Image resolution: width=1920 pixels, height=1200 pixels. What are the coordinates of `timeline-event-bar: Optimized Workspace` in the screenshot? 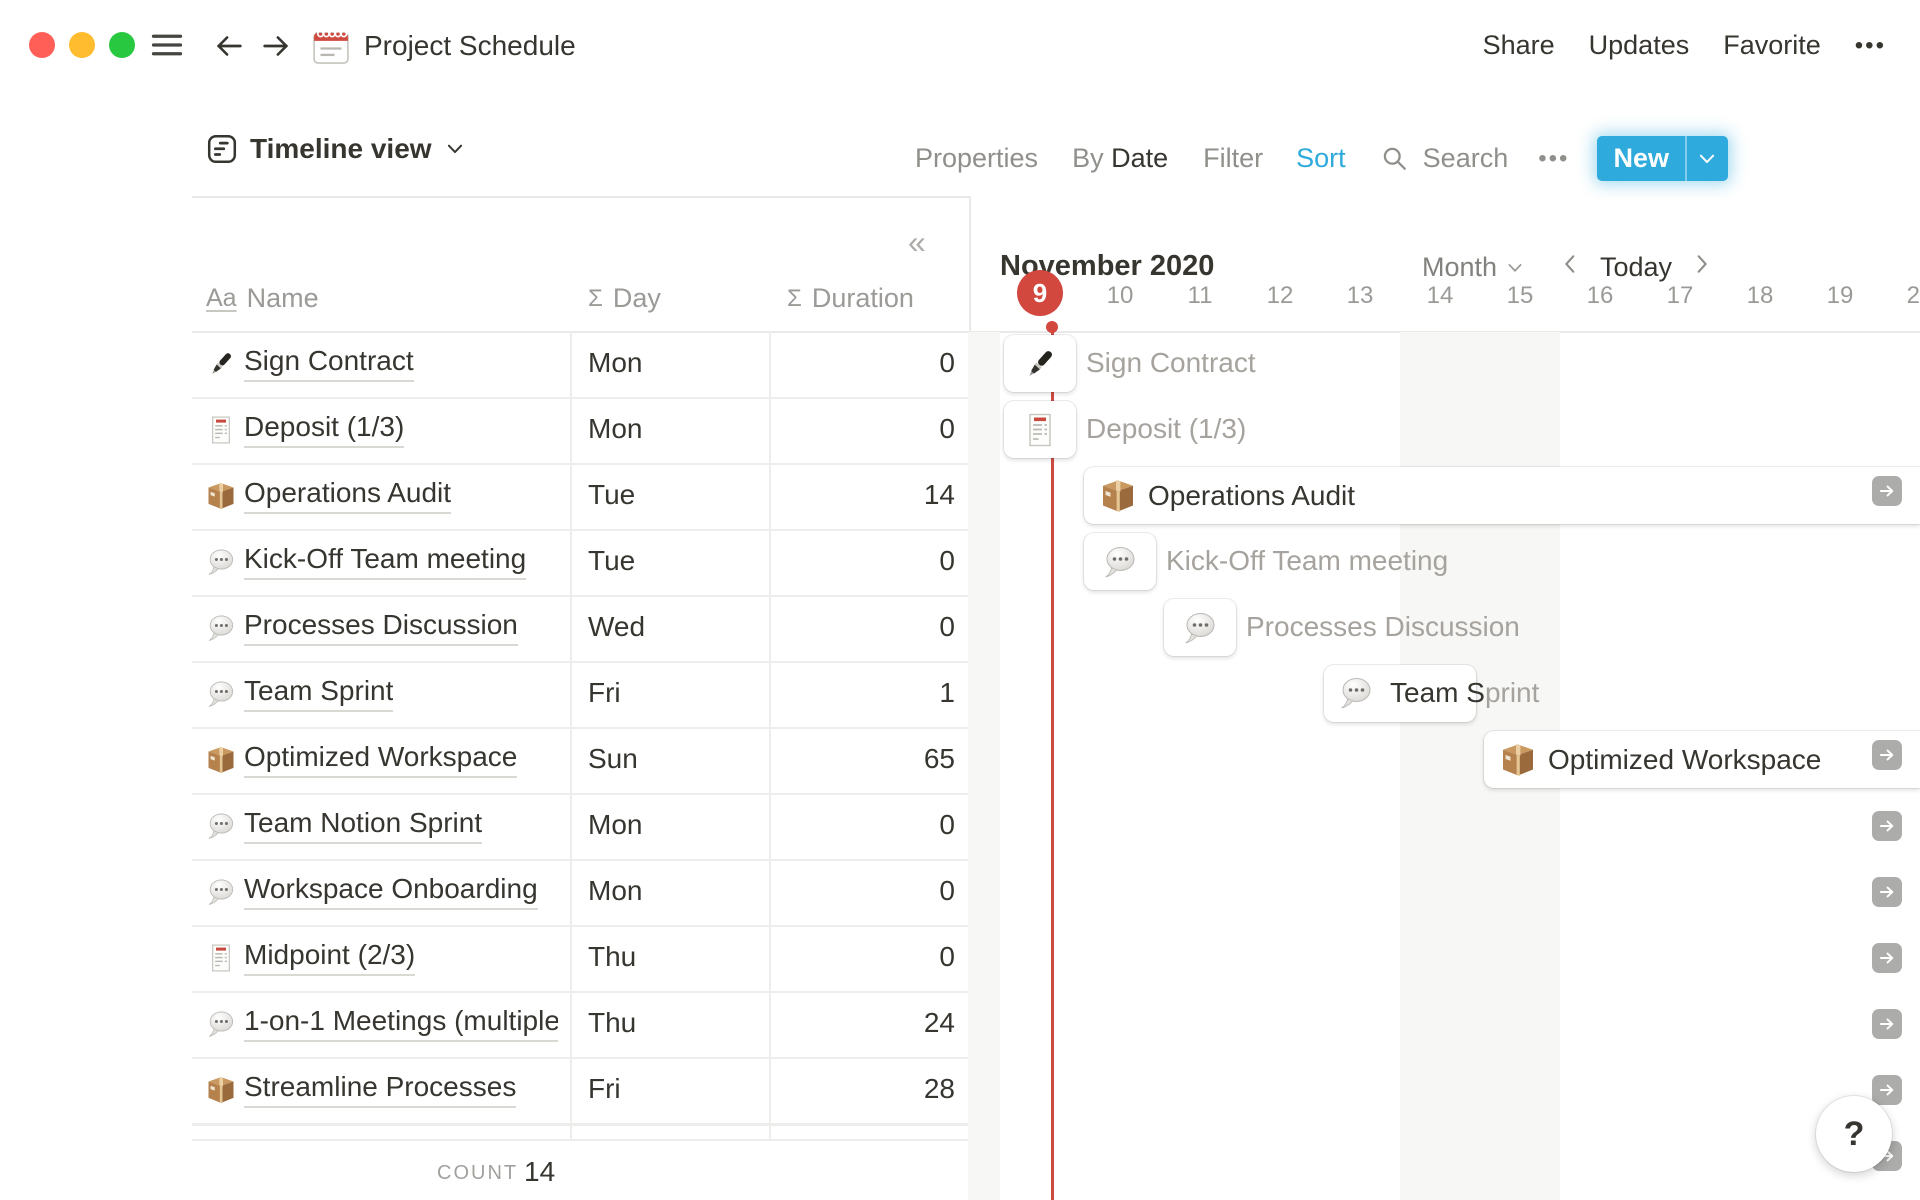 It's located at (1702, 759).